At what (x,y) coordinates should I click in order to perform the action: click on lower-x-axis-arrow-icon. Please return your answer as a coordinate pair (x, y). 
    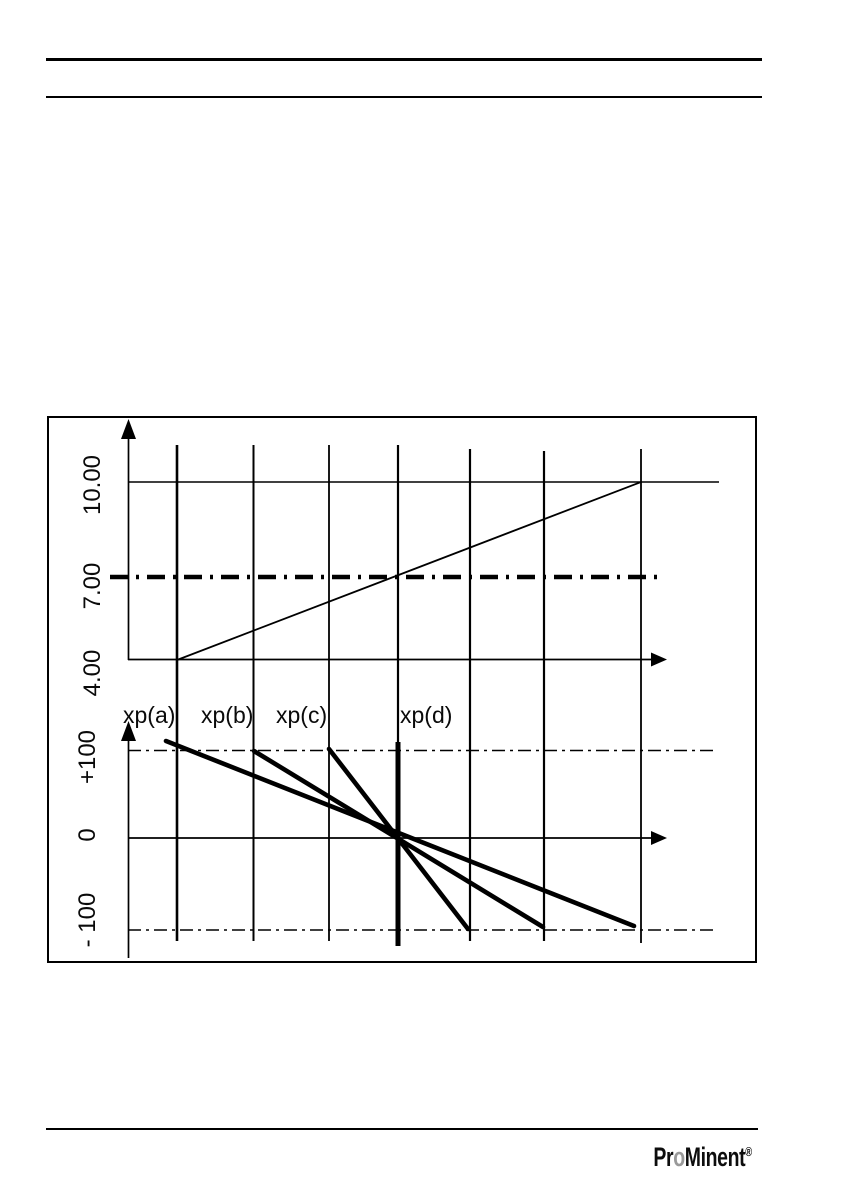
    Looking at the image, I should click on (659, 838).